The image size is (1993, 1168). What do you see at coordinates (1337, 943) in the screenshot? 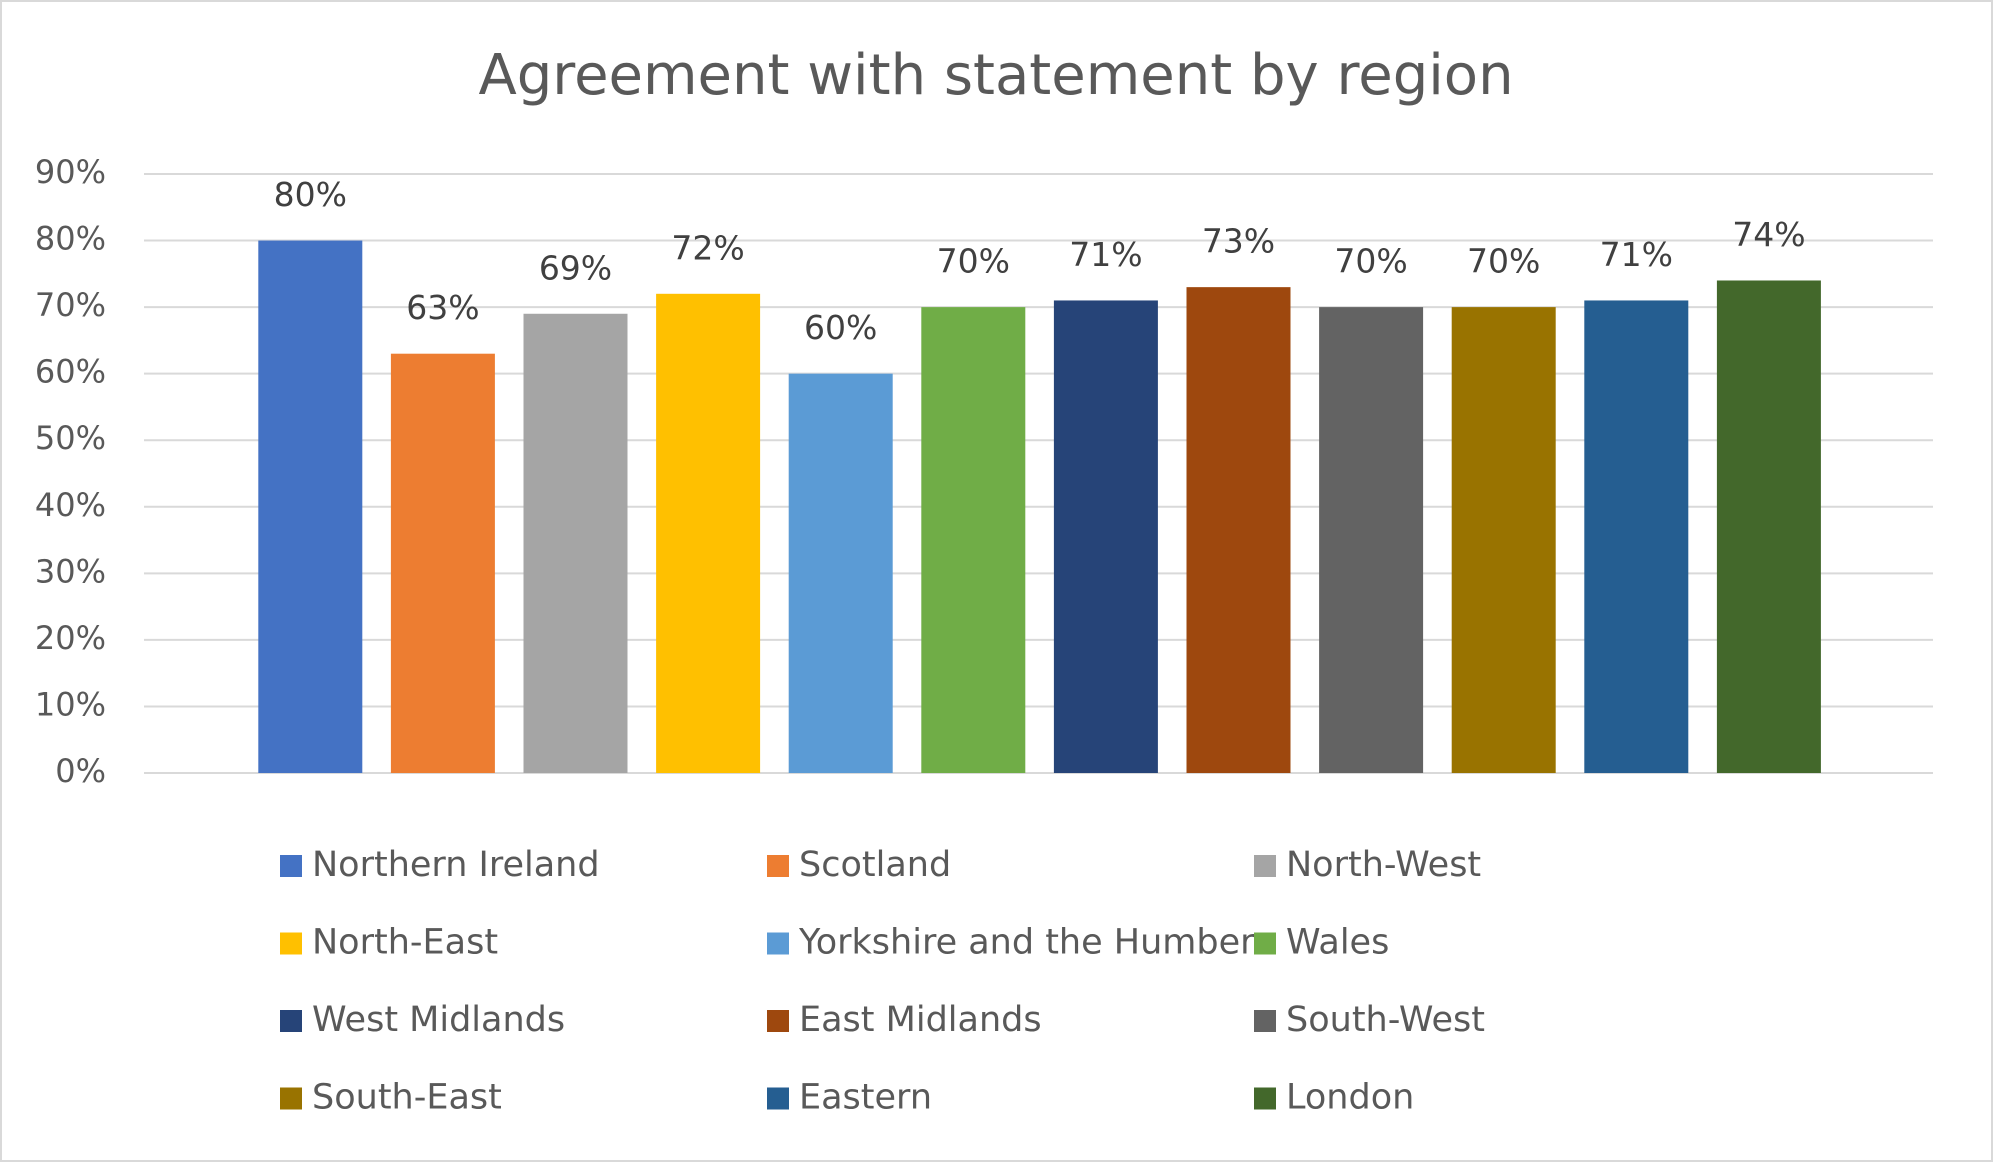
I see `legend-label: Wales` at bounding box center [1337, 943].